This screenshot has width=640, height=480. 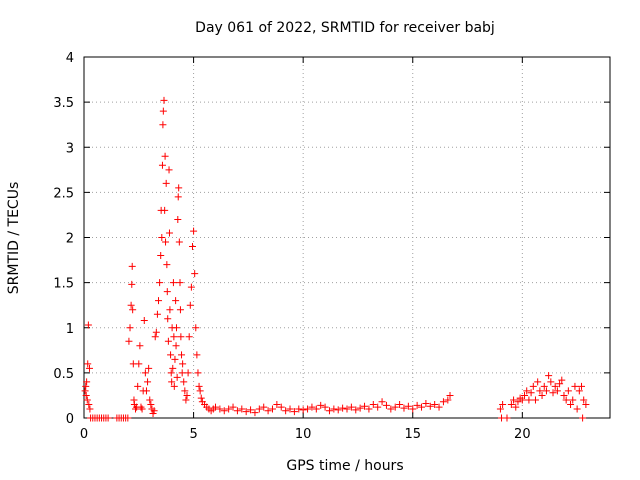 I want to click on y-tick-label: 3, so click(x=70, y=148).